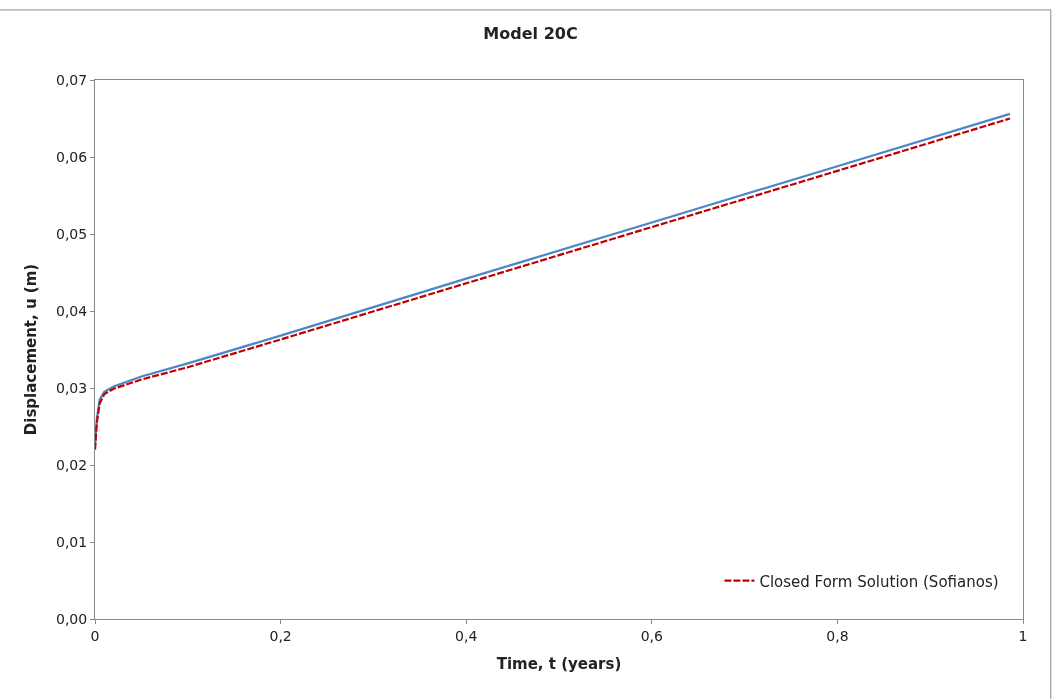 The image size is (1061, 699). I want to click on y-tick-label: 0,04, so click(72, 310).